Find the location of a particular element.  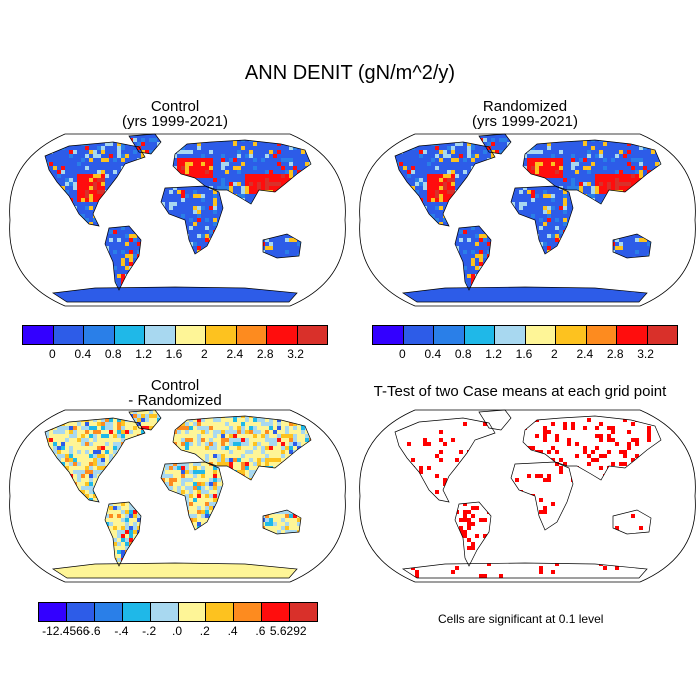

map-ttest is located at coordinates (527, 496).